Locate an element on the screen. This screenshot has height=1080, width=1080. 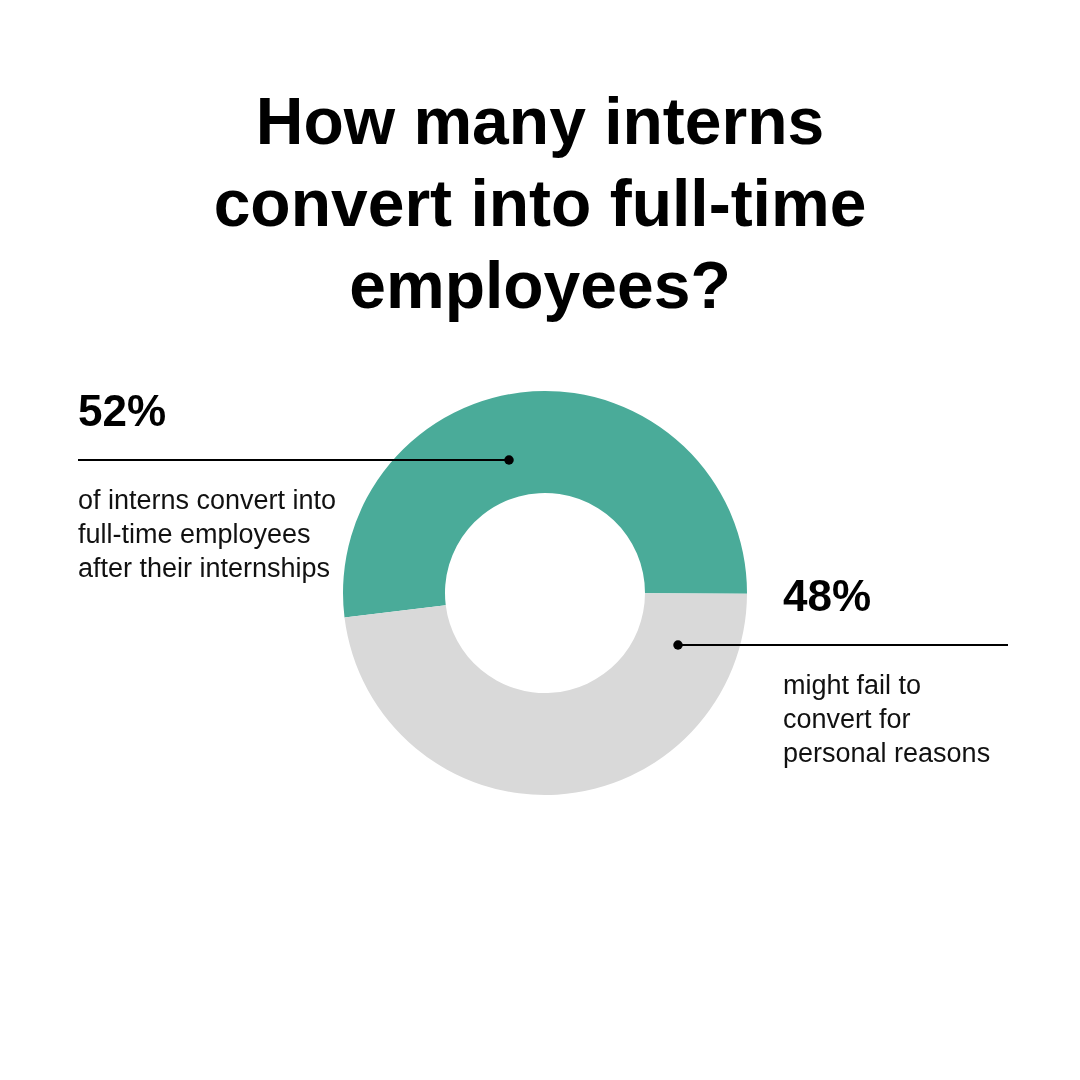
data-label: 52% is located at coordinates (122, 410).